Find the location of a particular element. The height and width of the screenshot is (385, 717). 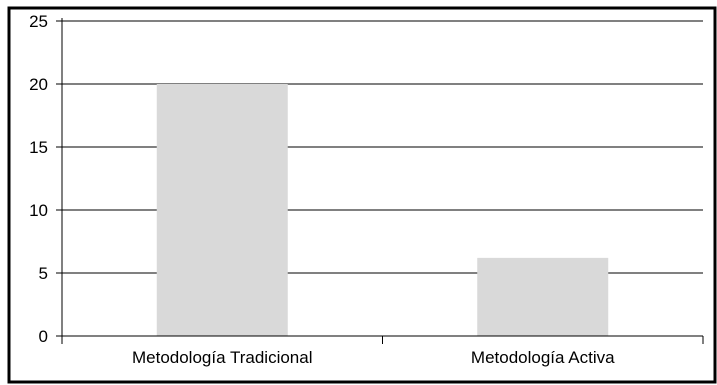

y-tick-label-3: 15 is located at coordinates (38, 147).